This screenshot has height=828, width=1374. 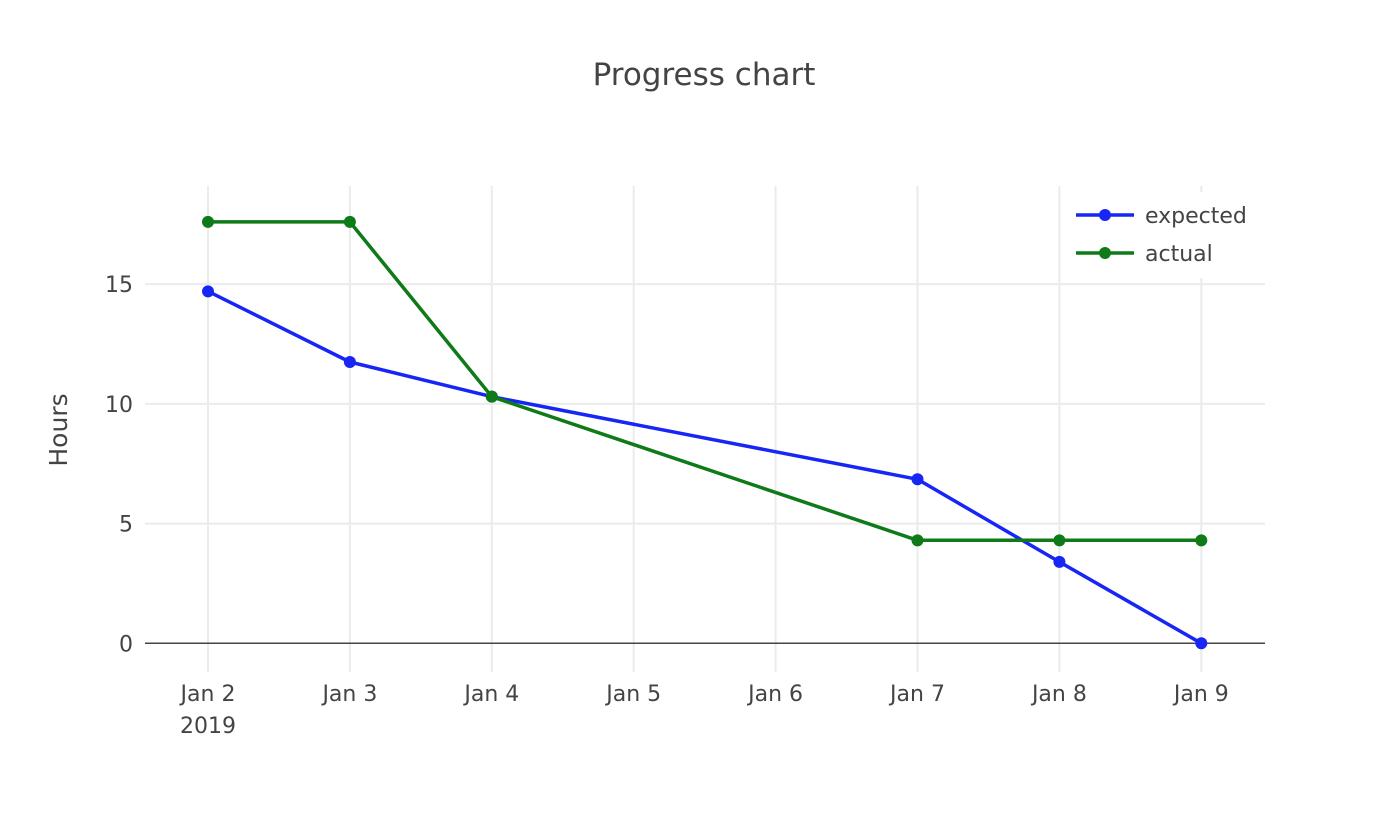 I want to click on x-tick-label: Jan 2, so click(x=207, y=694).